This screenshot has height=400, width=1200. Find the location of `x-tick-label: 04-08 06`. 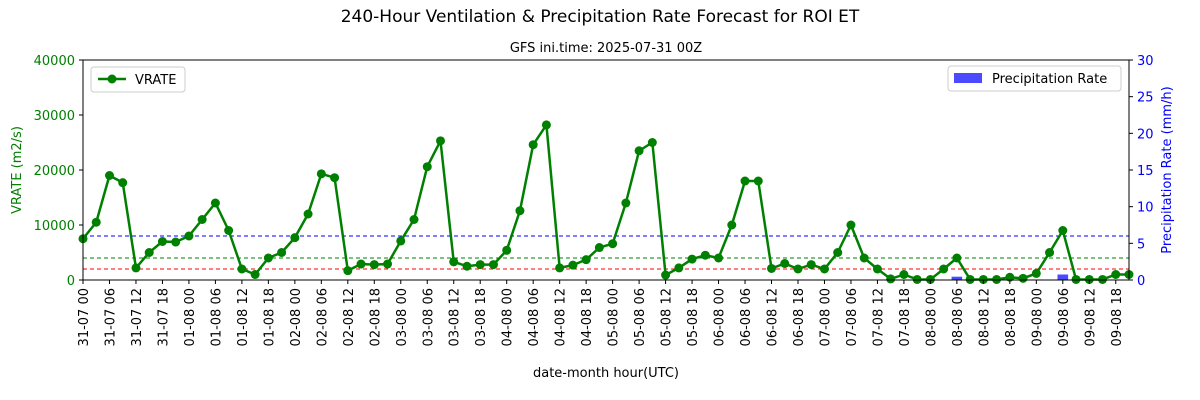

x-tick-label: 04-08 06 is located at coordinates (534, 317).